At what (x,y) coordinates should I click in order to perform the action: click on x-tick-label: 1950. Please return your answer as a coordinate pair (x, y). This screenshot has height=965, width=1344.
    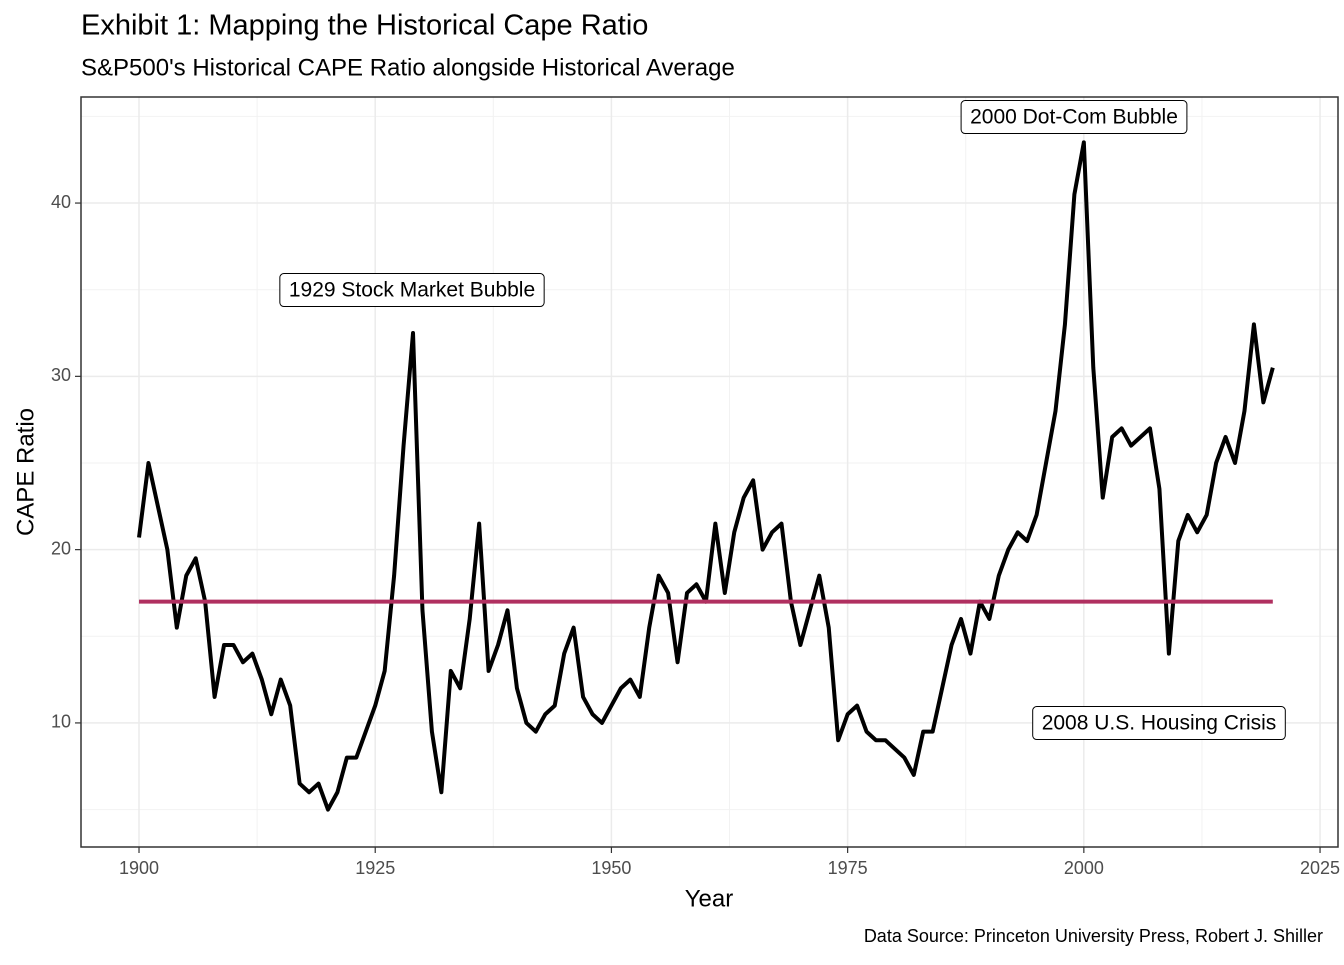
    Looking at the image, I should click on (611, 868).